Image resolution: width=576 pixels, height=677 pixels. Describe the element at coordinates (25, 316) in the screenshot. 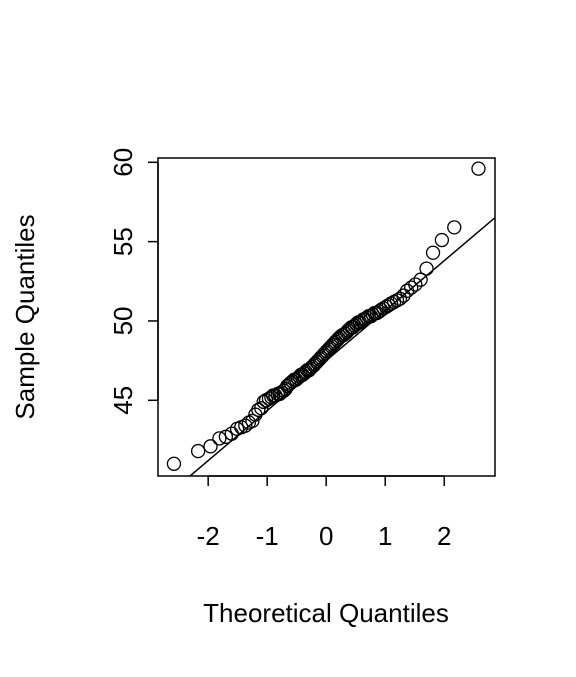

I see `y-axis-label: Sample Quantiles` at that location.